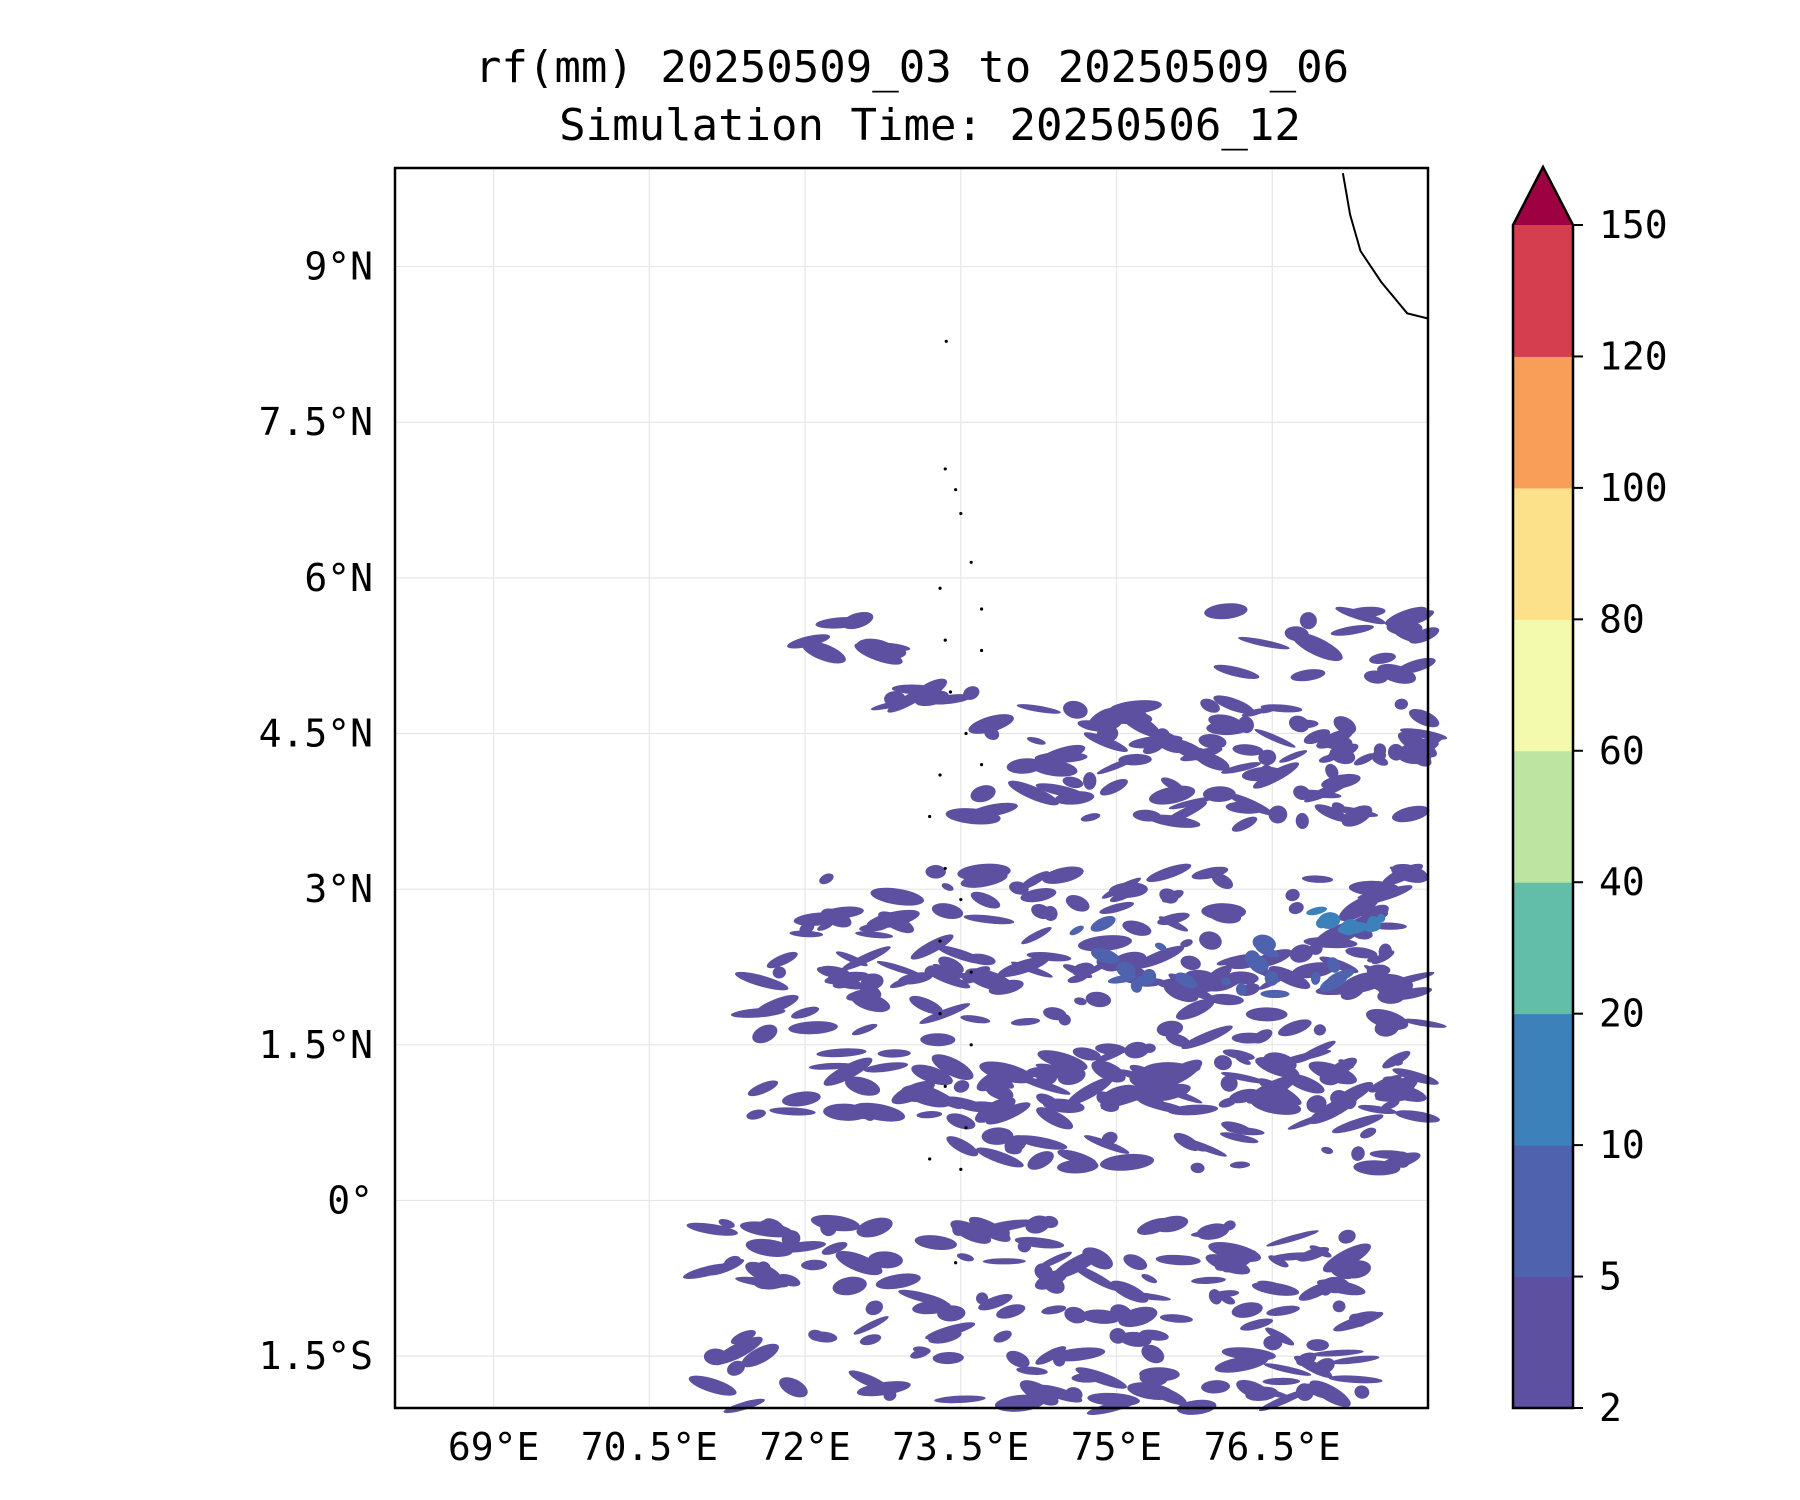  I want to click on colorbar-label: 100, so click(1633, 488).